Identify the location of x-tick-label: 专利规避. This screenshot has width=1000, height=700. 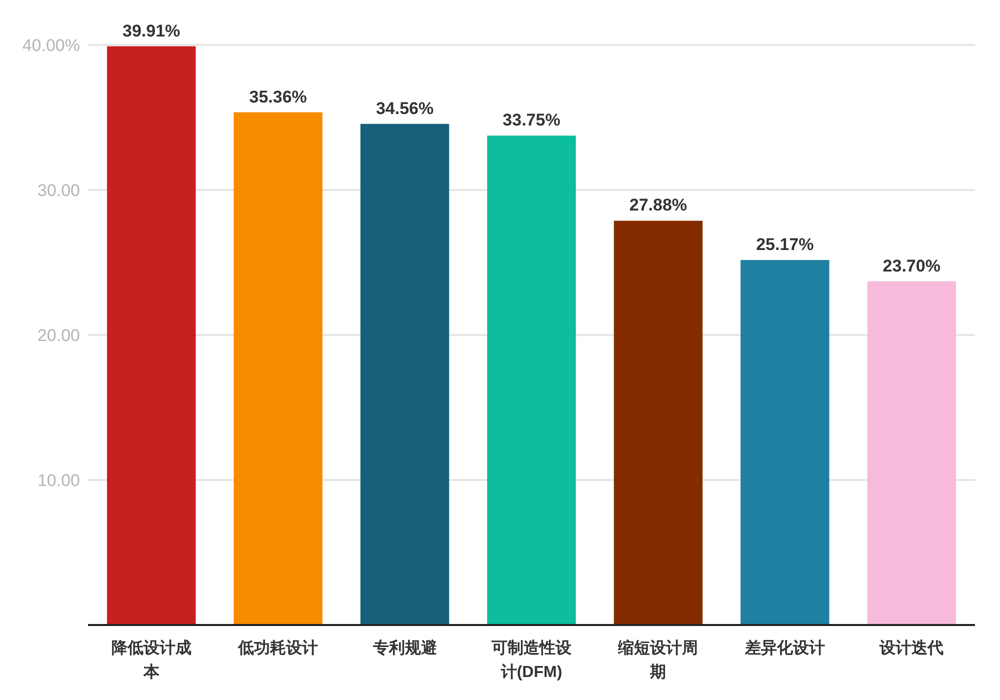
(404, 648).